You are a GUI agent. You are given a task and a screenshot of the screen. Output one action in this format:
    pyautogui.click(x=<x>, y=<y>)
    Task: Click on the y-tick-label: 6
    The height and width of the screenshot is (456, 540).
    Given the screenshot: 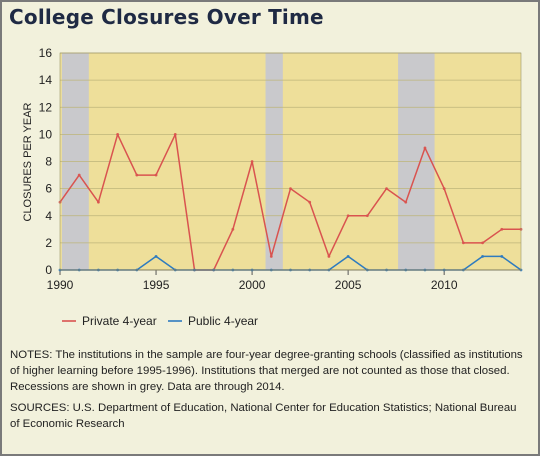 What is the action you would take?
    pyautogui.click(x=48, y=189)
    